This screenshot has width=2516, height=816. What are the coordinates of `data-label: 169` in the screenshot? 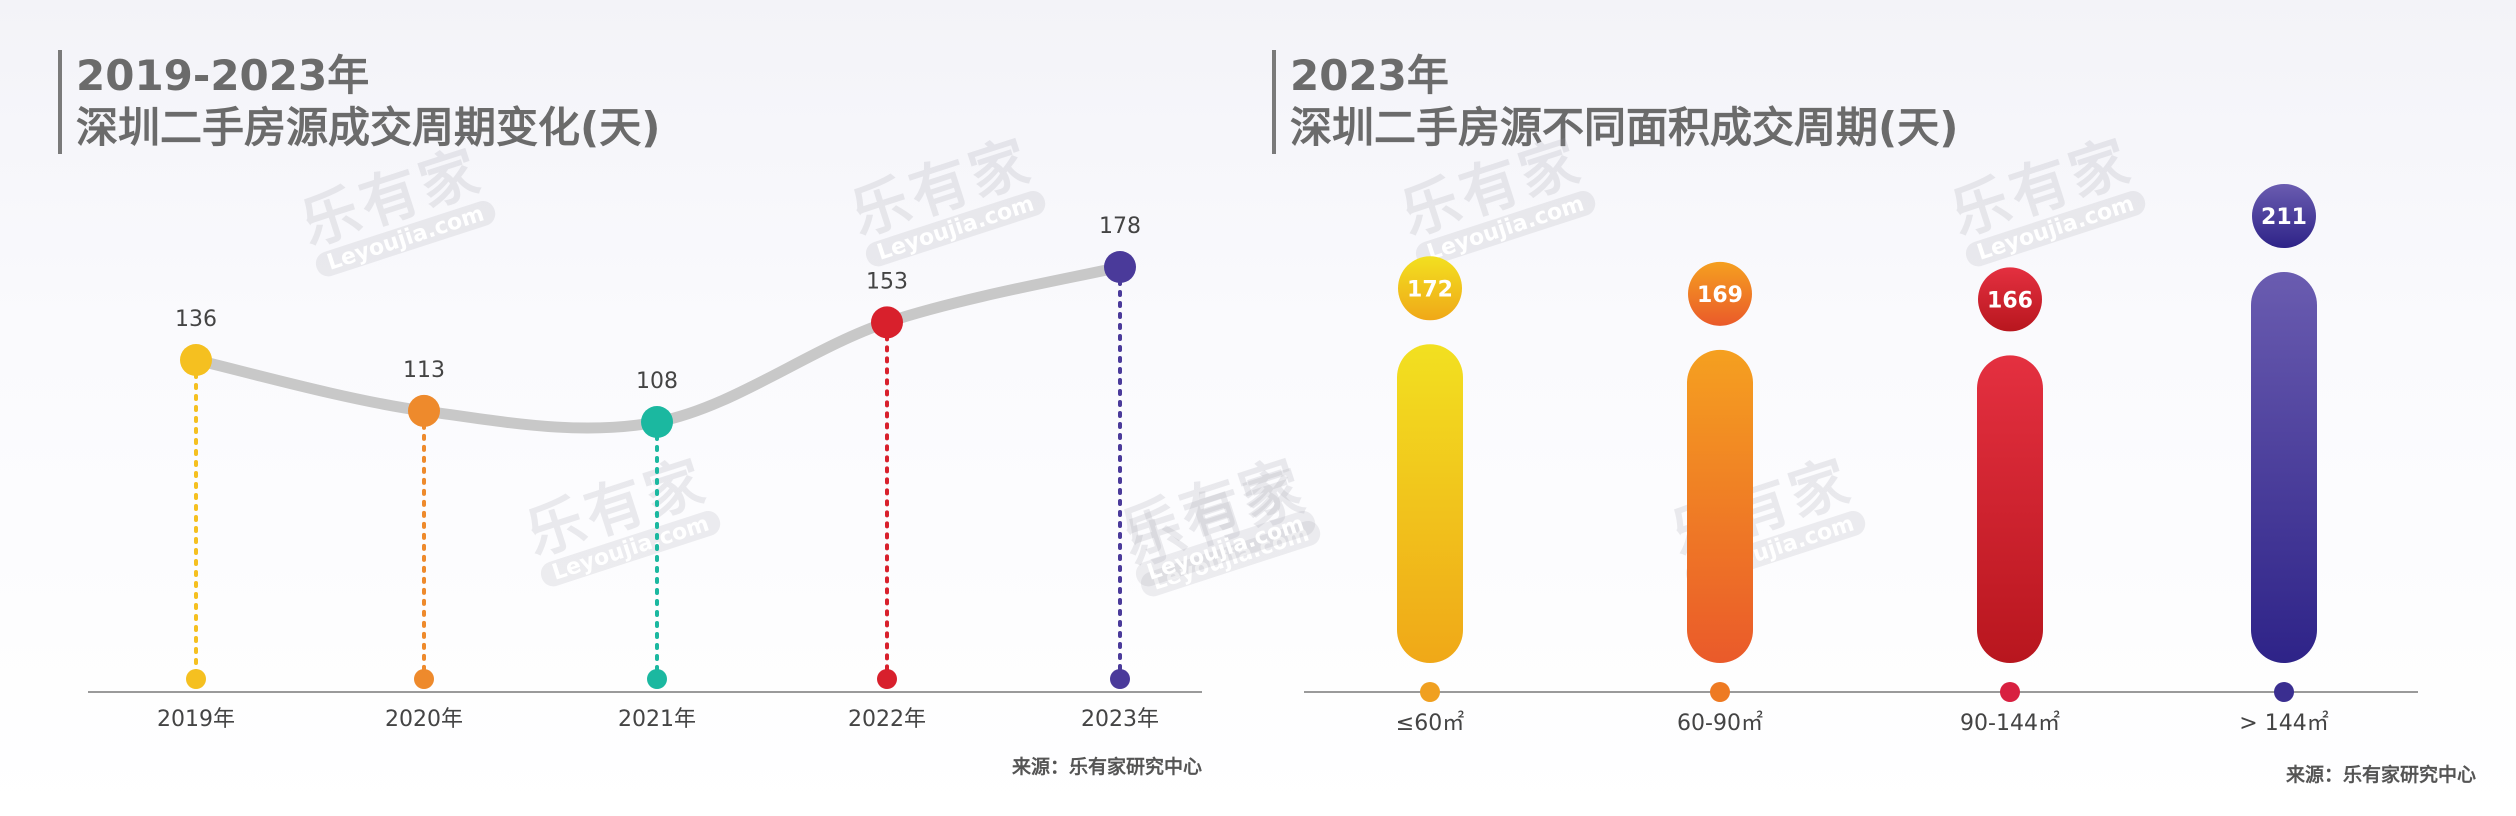 It's located at (1720, 295).